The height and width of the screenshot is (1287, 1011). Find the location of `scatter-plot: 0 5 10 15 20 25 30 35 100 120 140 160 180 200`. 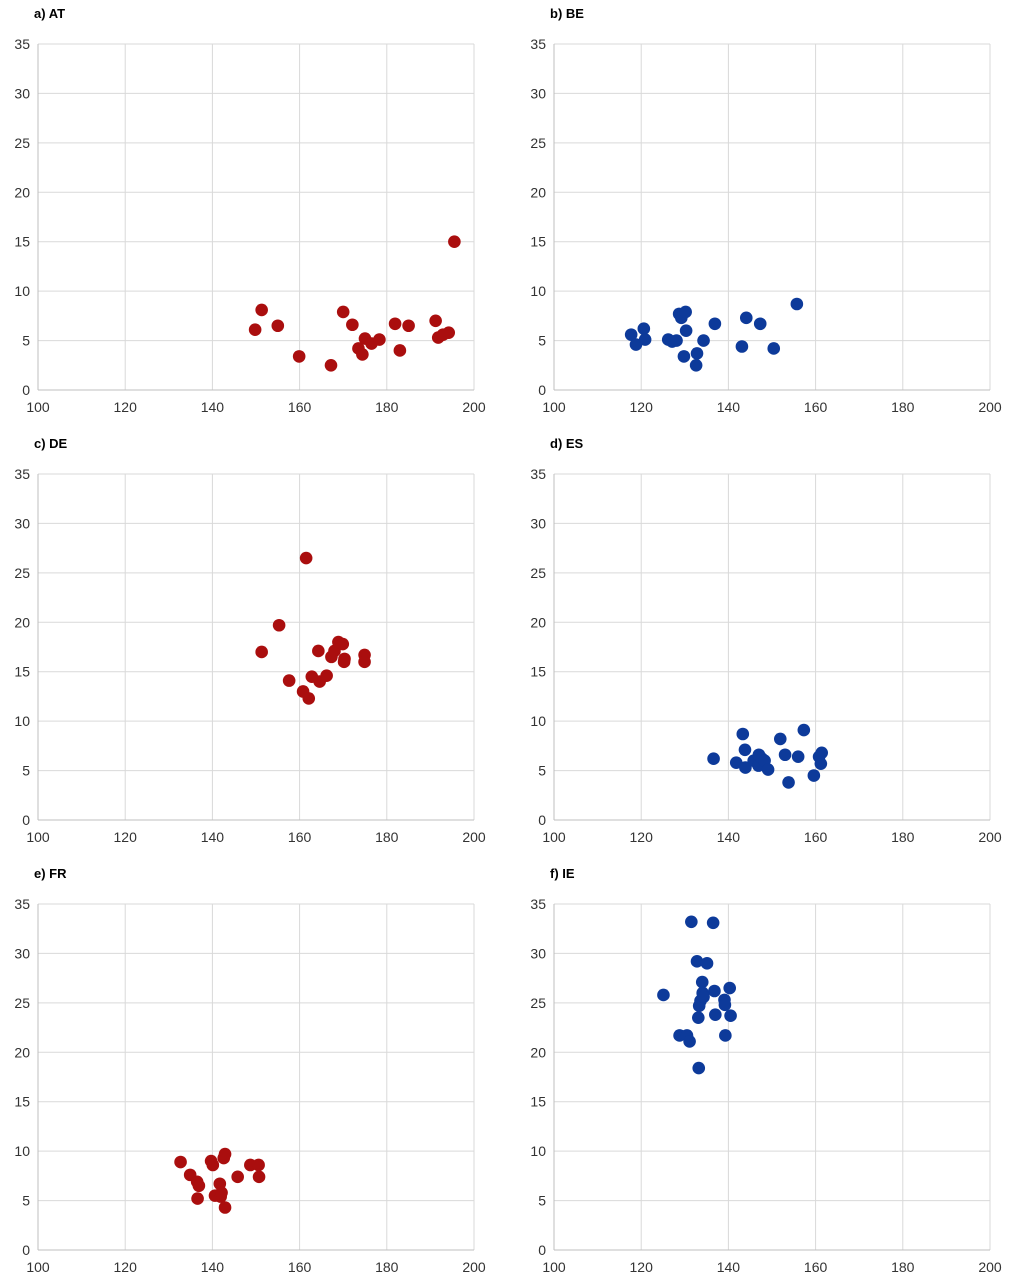

scatter-plot: 0 5 10 15 20 25 30 35 100 120 140 160 180 200 is located at coordinates (250, 655).